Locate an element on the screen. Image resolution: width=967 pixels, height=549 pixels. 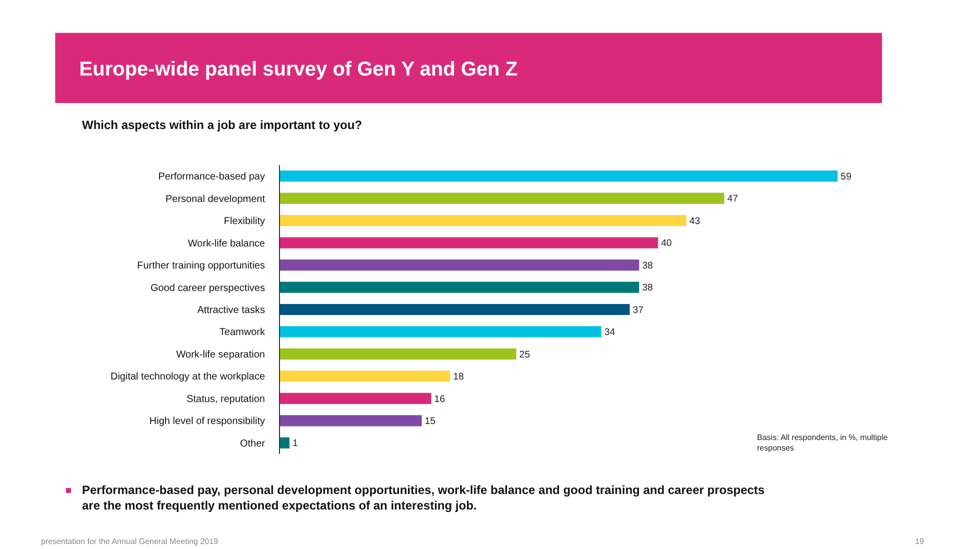
y-tick-label: Attractive tasks is located at coordinates (231, 310).